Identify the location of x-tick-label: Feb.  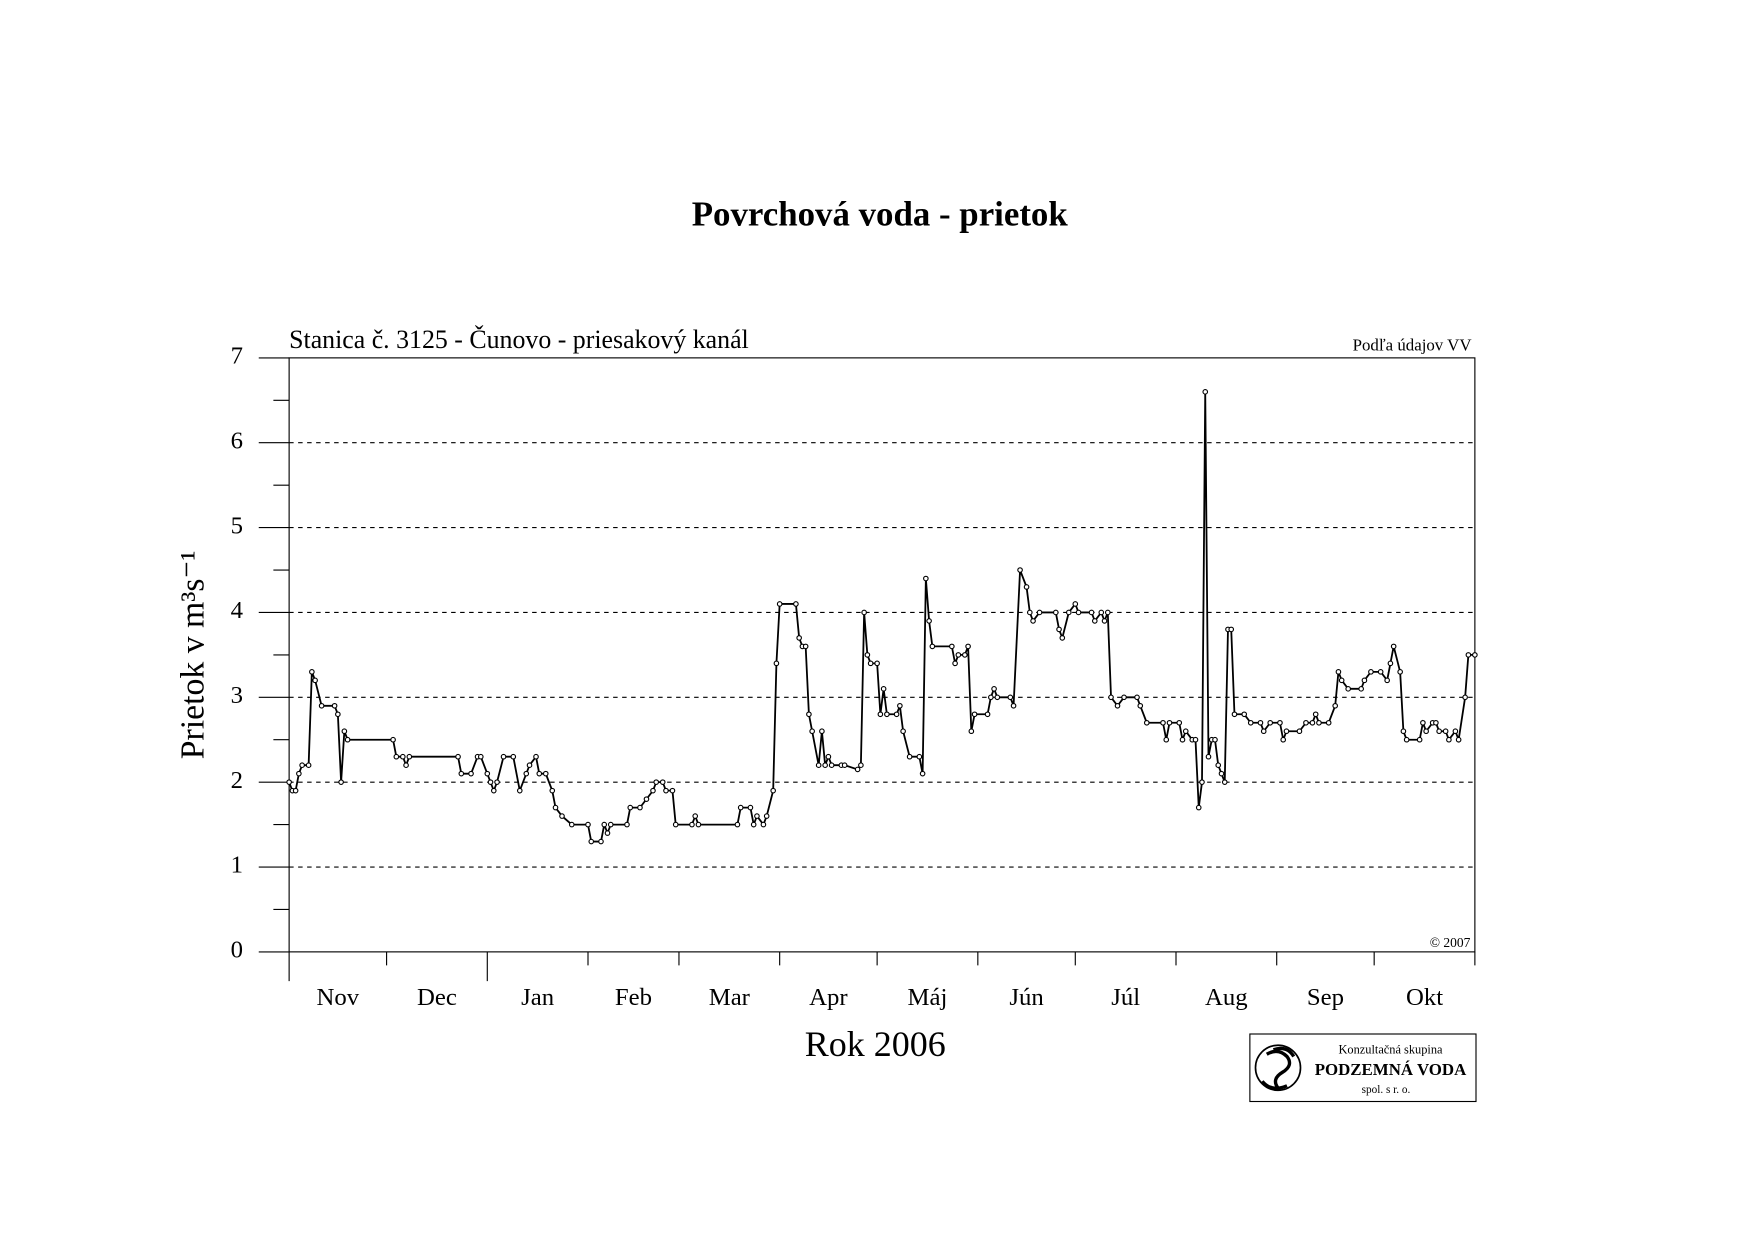
(633, 997).